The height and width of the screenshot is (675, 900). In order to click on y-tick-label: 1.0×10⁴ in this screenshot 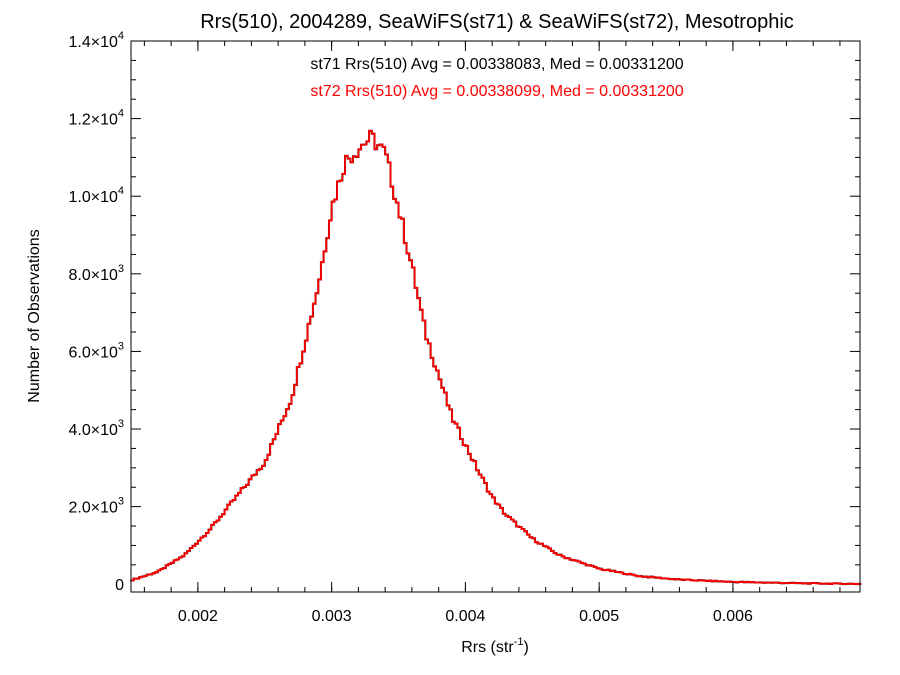, I will do `click(96, 195)`.